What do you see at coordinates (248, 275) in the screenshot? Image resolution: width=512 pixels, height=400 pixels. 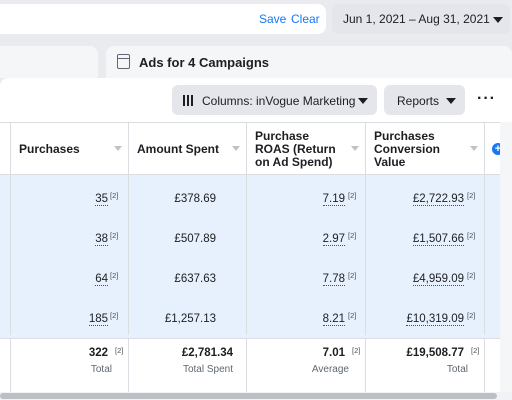 I see `table-row: 64 [2] £637.63 7.78 [2] £4,959.09 [2]` at bounding box center [248, 275].